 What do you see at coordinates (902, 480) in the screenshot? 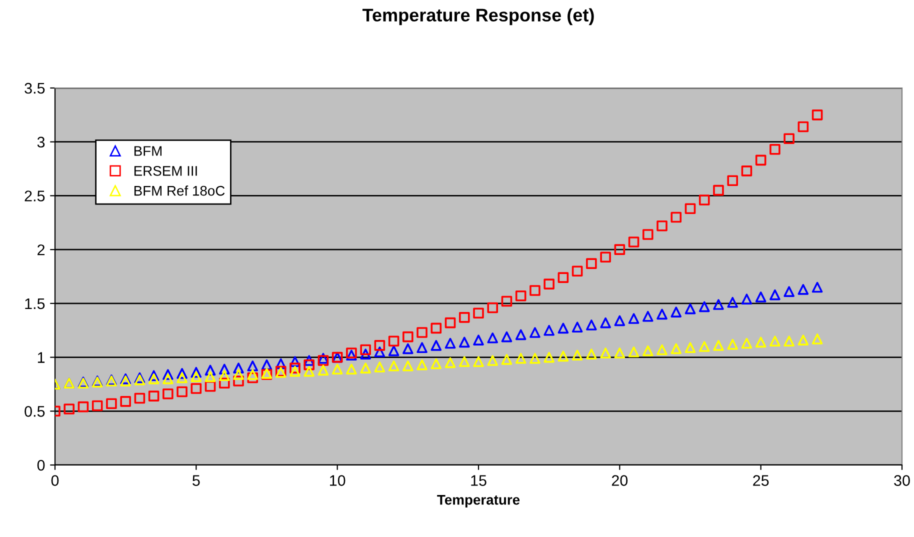
I see `x-tick-label: 30` at bounding box center [902, 480].